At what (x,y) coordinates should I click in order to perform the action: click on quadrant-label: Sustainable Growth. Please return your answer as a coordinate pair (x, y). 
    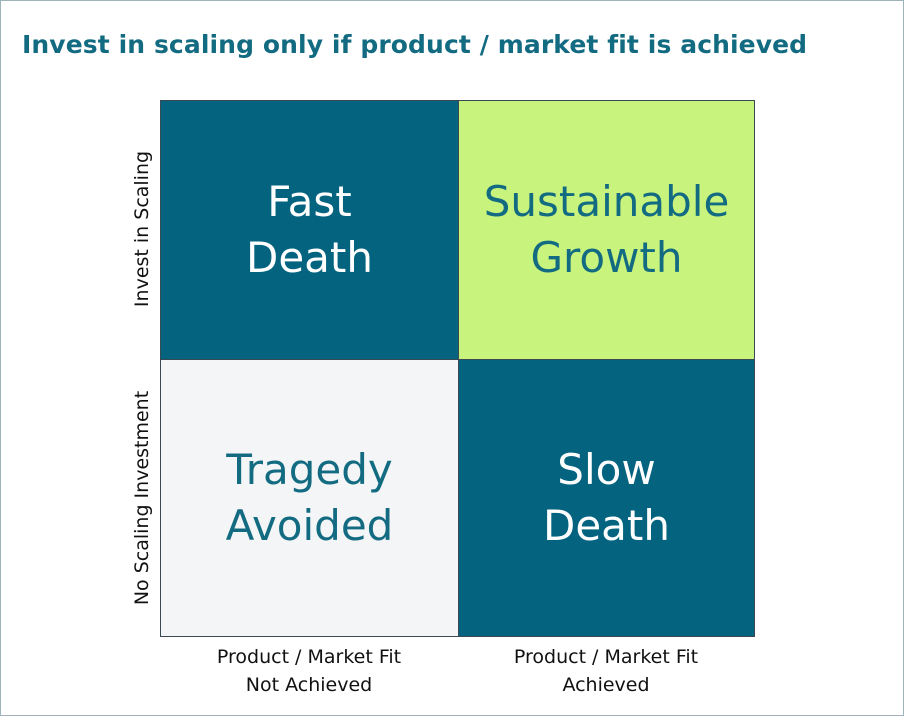
    Looking at the image, I should click on (606, 229).